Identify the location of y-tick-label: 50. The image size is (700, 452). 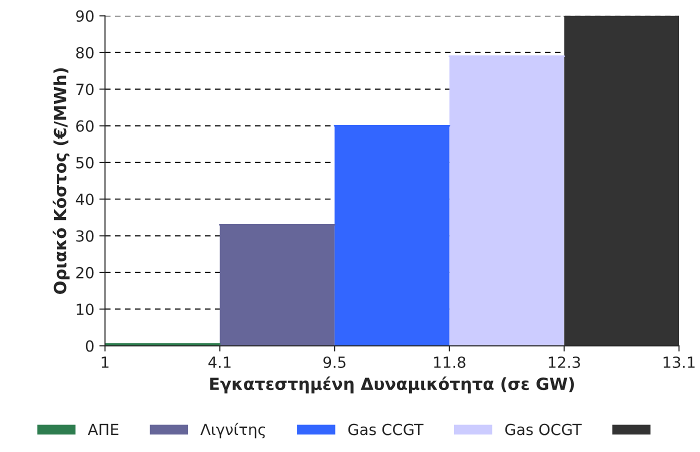
(85, 162).